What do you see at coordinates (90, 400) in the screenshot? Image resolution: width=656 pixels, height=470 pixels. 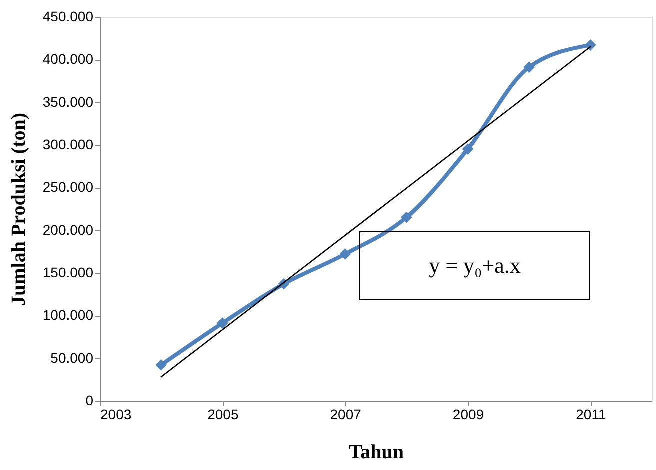 I see `y-tick-label: 0` at bounding box center [90, 400].